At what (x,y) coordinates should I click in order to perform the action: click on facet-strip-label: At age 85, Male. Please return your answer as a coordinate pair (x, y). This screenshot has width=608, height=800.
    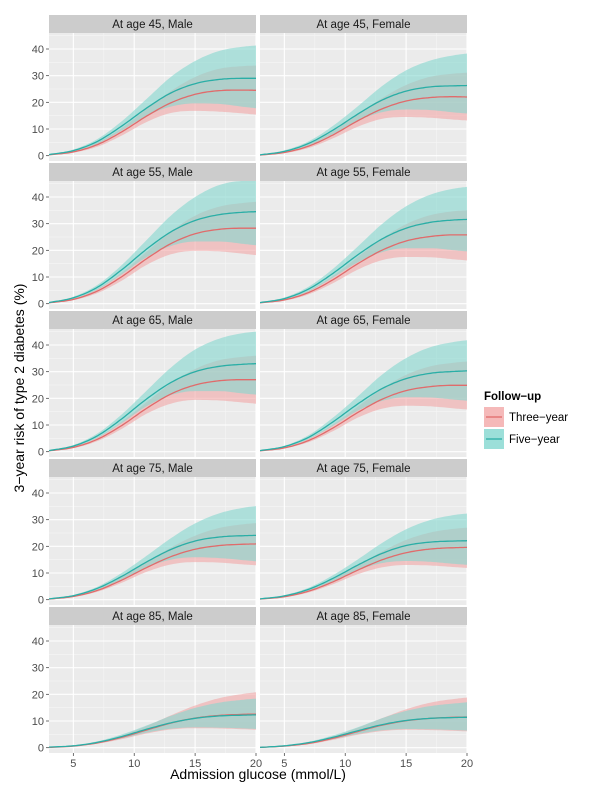
    Looking at the image, I should click on (152, 617).